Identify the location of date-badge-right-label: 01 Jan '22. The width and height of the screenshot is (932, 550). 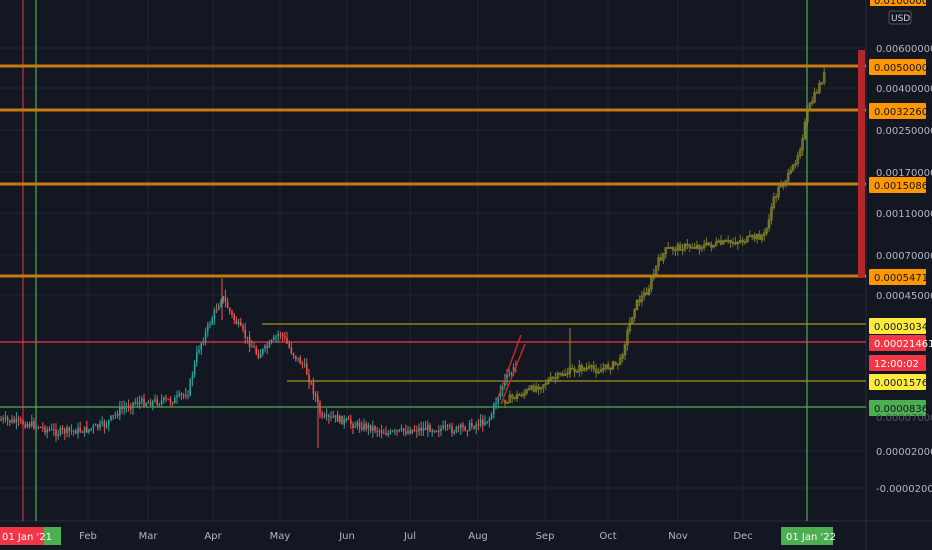
(811, 537).